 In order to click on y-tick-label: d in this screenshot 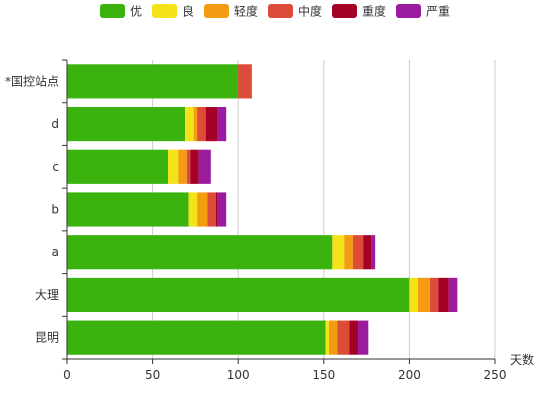, I will do `click(55, 124)`.